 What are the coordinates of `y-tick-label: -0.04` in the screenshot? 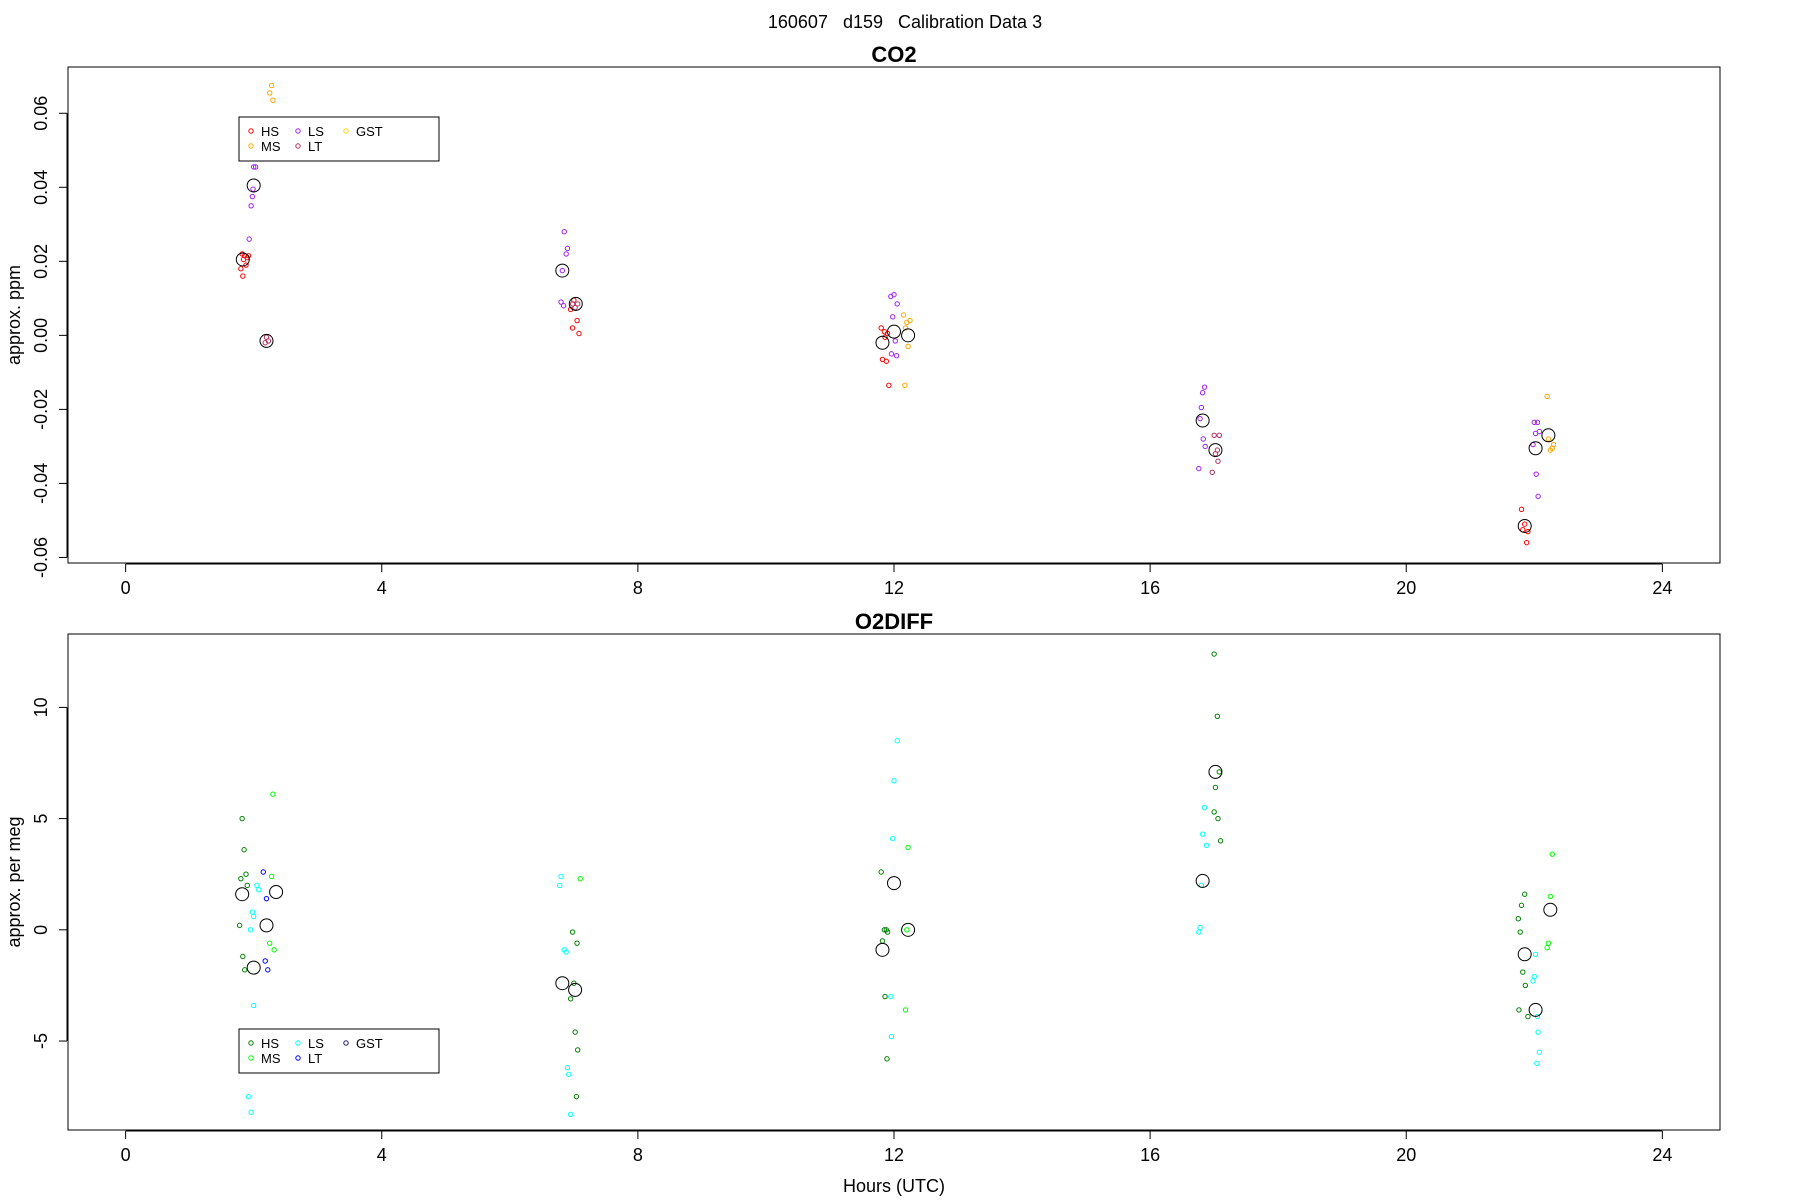 It's located at (41, 483).